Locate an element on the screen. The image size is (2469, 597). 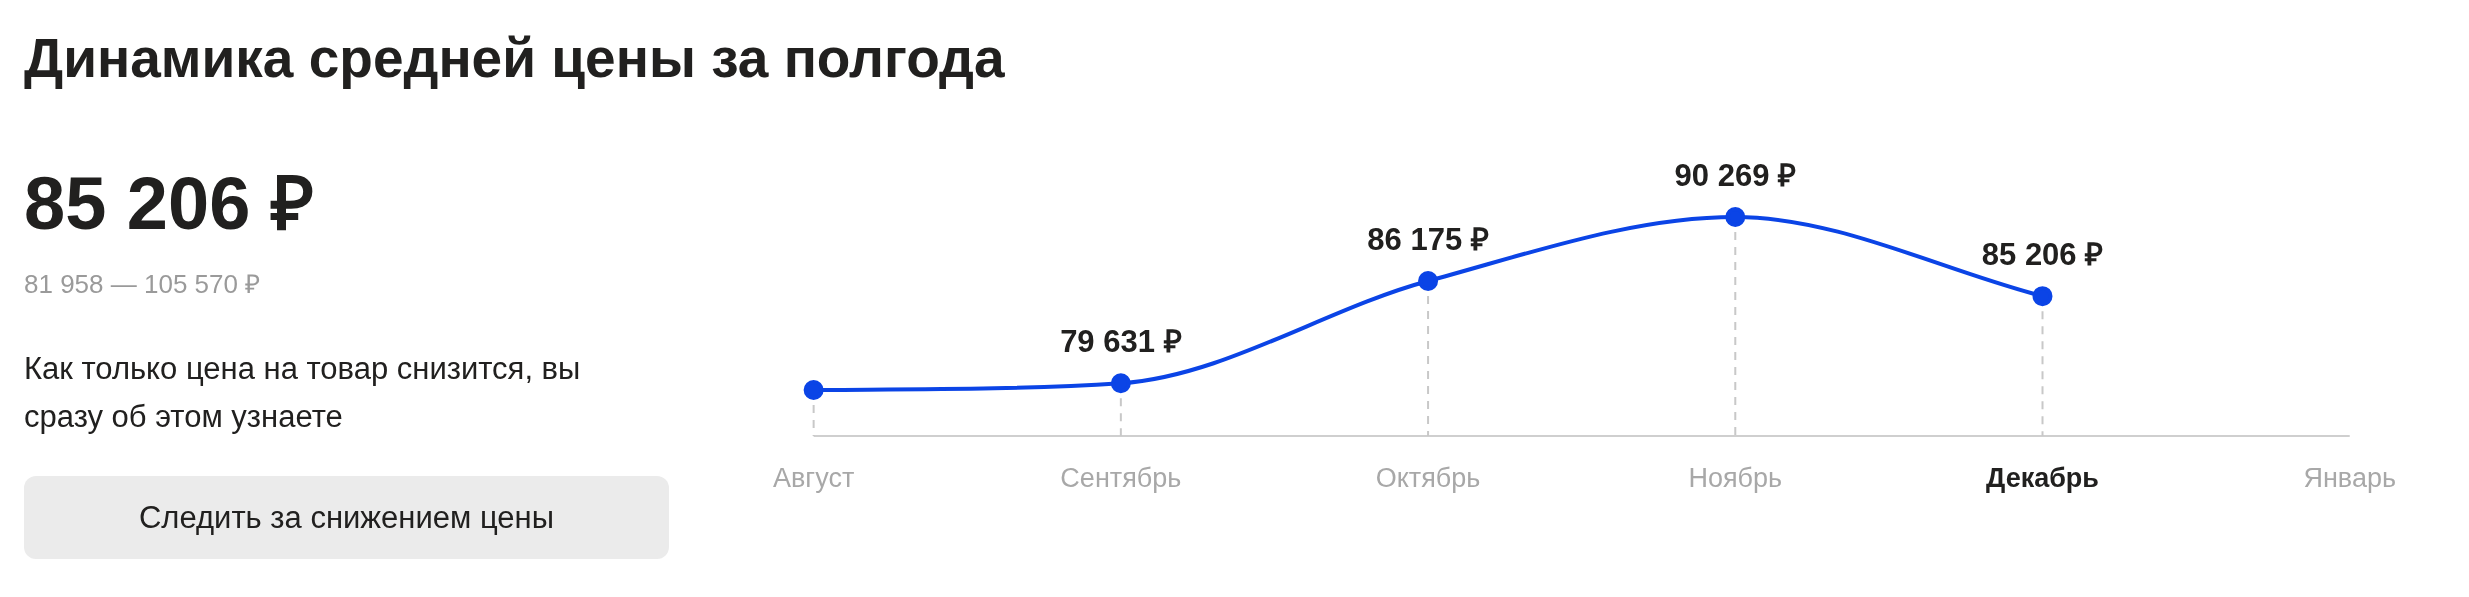
data-label: 79 631 ₽ is located at coordinates (1121, 342).